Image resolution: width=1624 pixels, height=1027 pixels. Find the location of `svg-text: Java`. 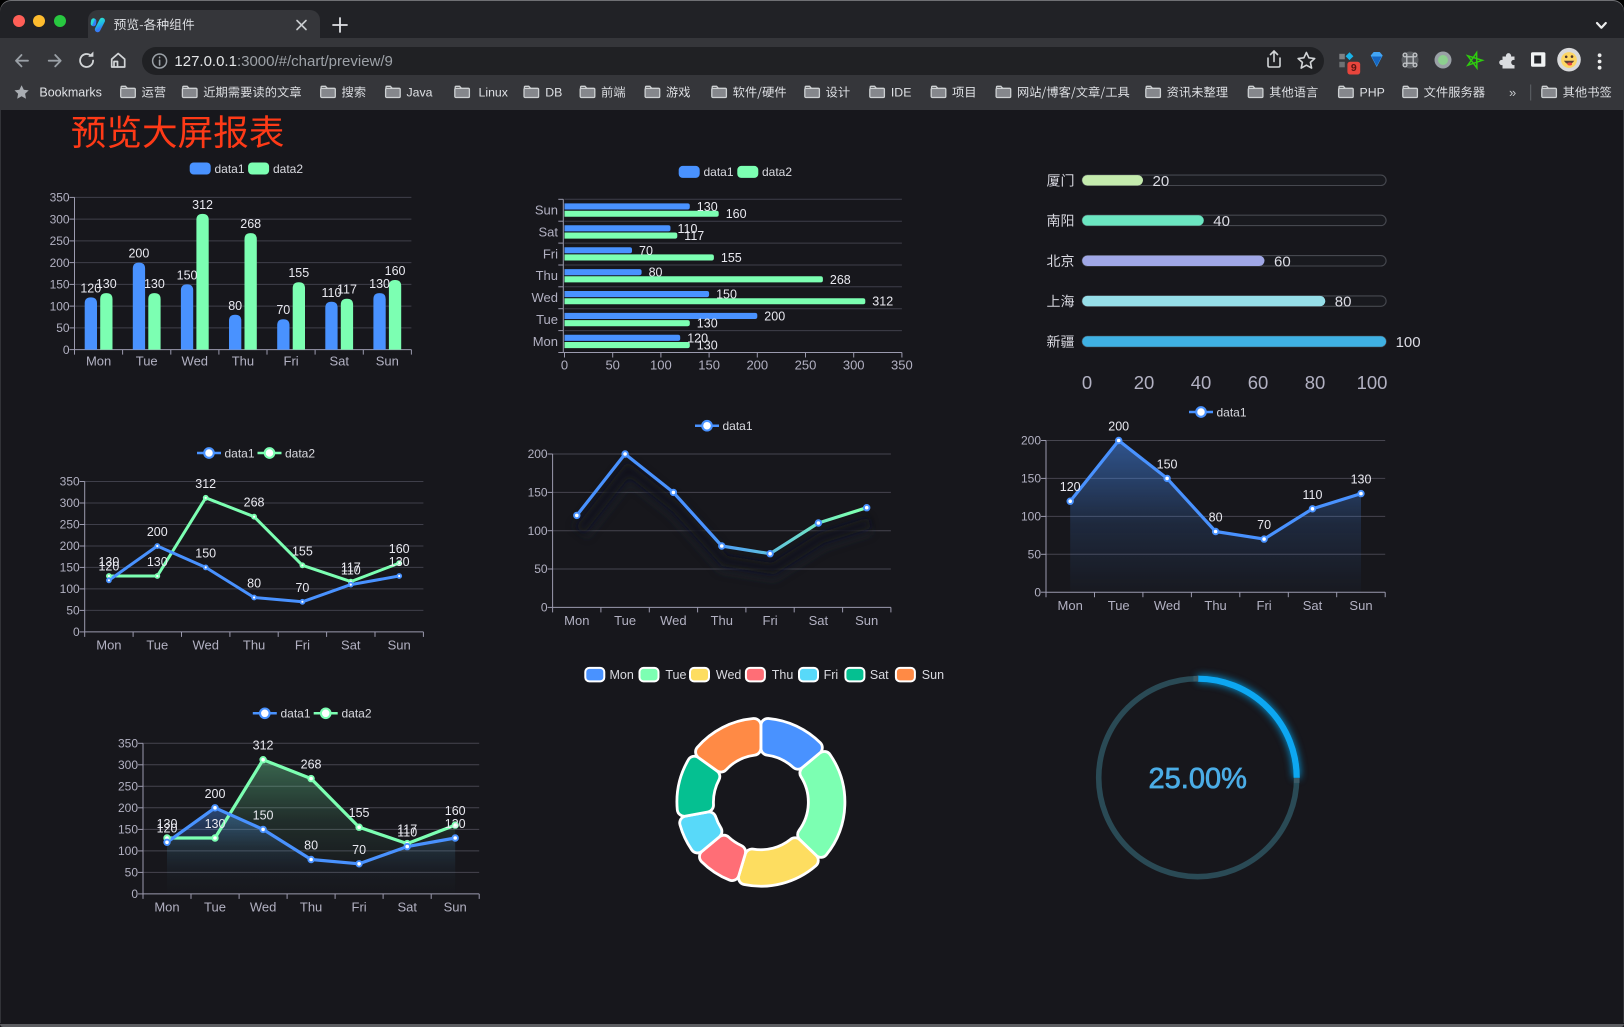

svg-text: Java is located at coordinates (420, 93).